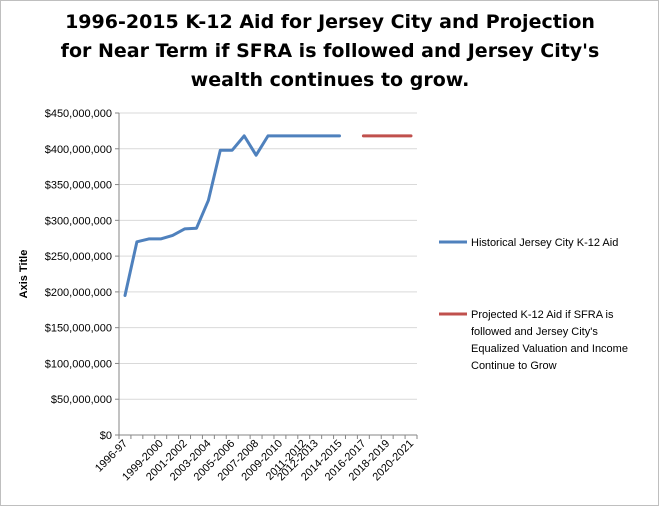 This screenshot has height=506, width=659. What do you see at coordinates (78, 150) in the screenshot?
I see `y-tick-label: $400,000,000` at bounding box center [78, 150].